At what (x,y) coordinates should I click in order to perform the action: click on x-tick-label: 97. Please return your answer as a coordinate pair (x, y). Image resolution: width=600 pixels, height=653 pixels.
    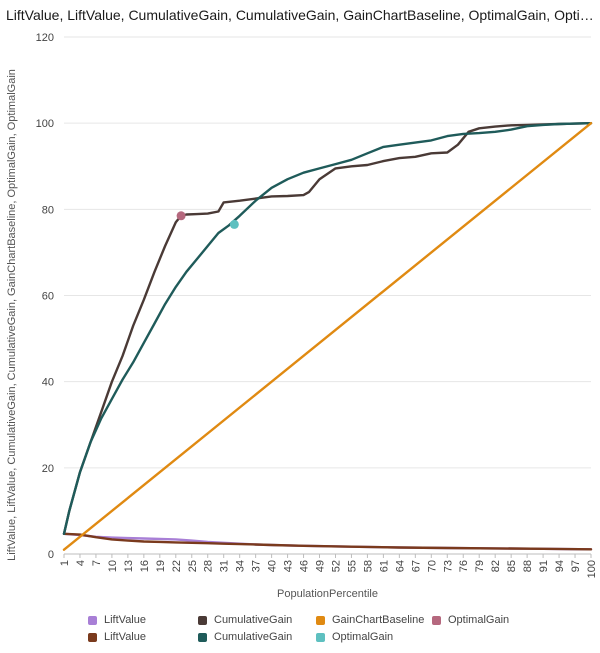
    Looking at the image, I should click on (576, 566).